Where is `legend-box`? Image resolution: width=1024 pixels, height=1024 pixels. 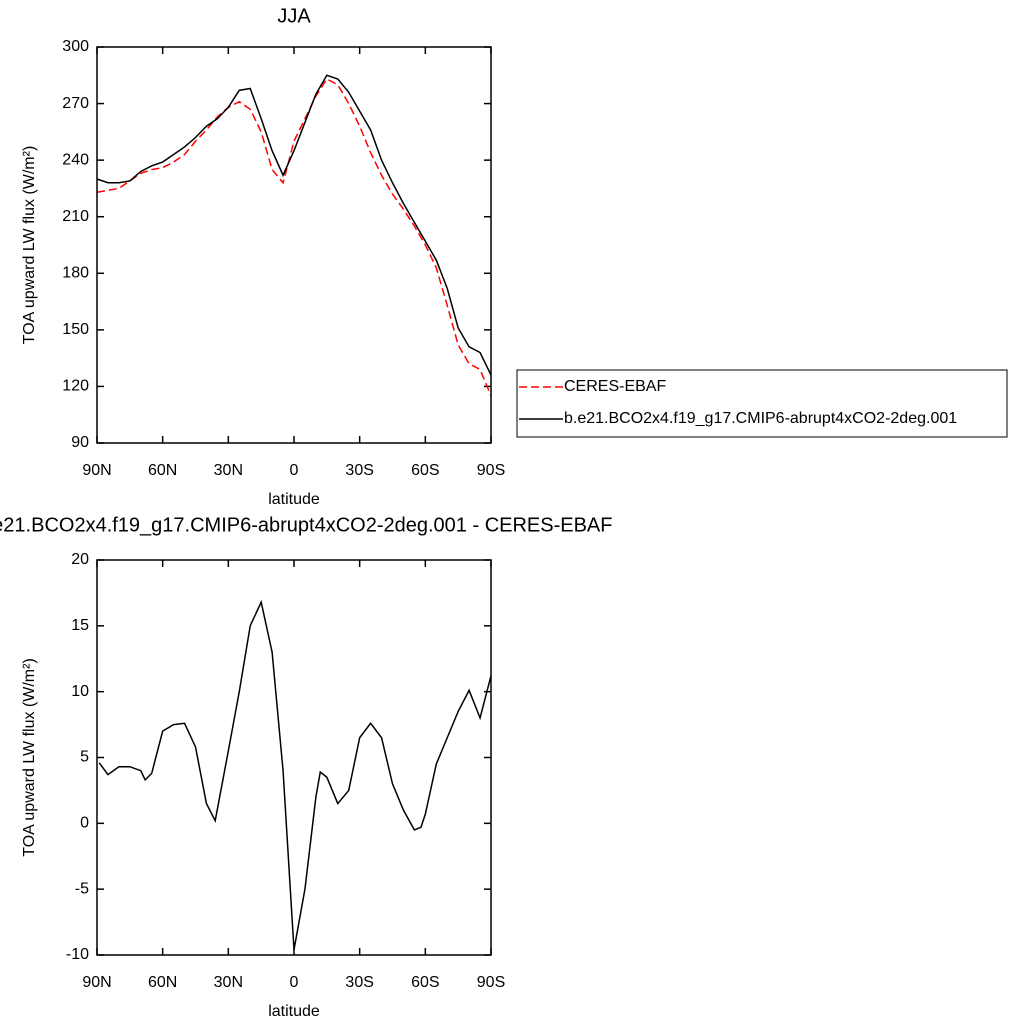
legend-box is located at coordinates (762, 403).